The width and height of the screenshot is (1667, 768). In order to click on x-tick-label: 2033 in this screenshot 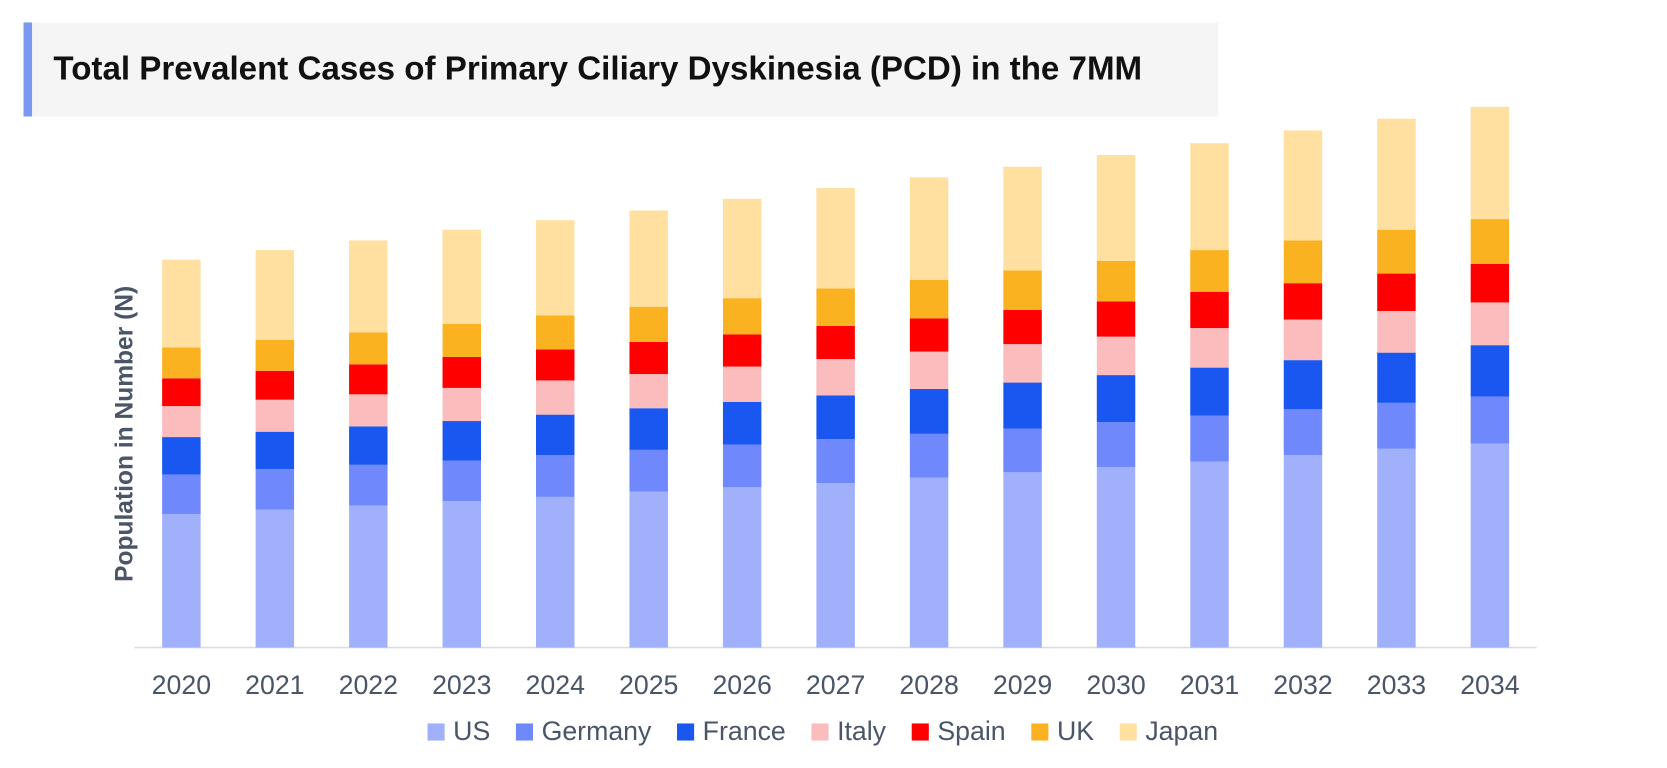, I will do `click(1396, 685)`.